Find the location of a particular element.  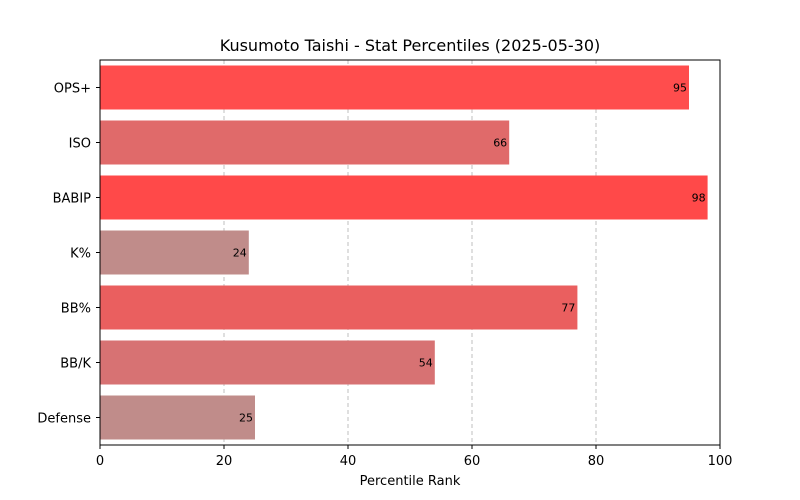

y-tick-label-bb: BB% is located at coordinates (76, 309).